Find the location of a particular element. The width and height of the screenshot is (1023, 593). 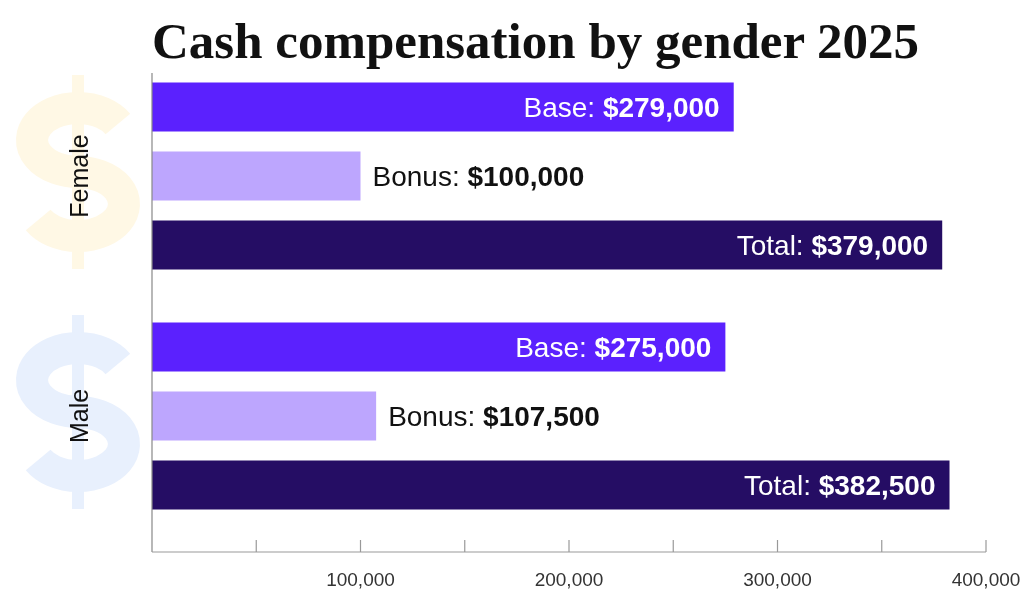

x-tick-label: 400,000 is located at coordinates (986, 579).